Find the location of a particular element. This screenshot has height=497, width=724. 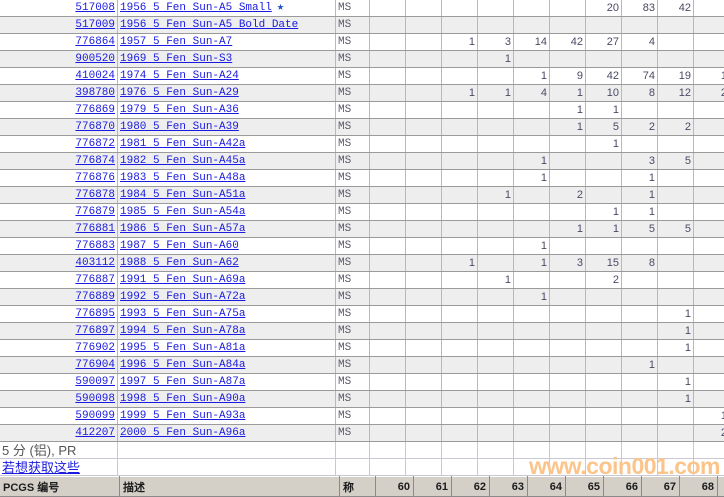

description-cell: 1974 5 Fen Sun-A24 is located at coordinates (227, 76).